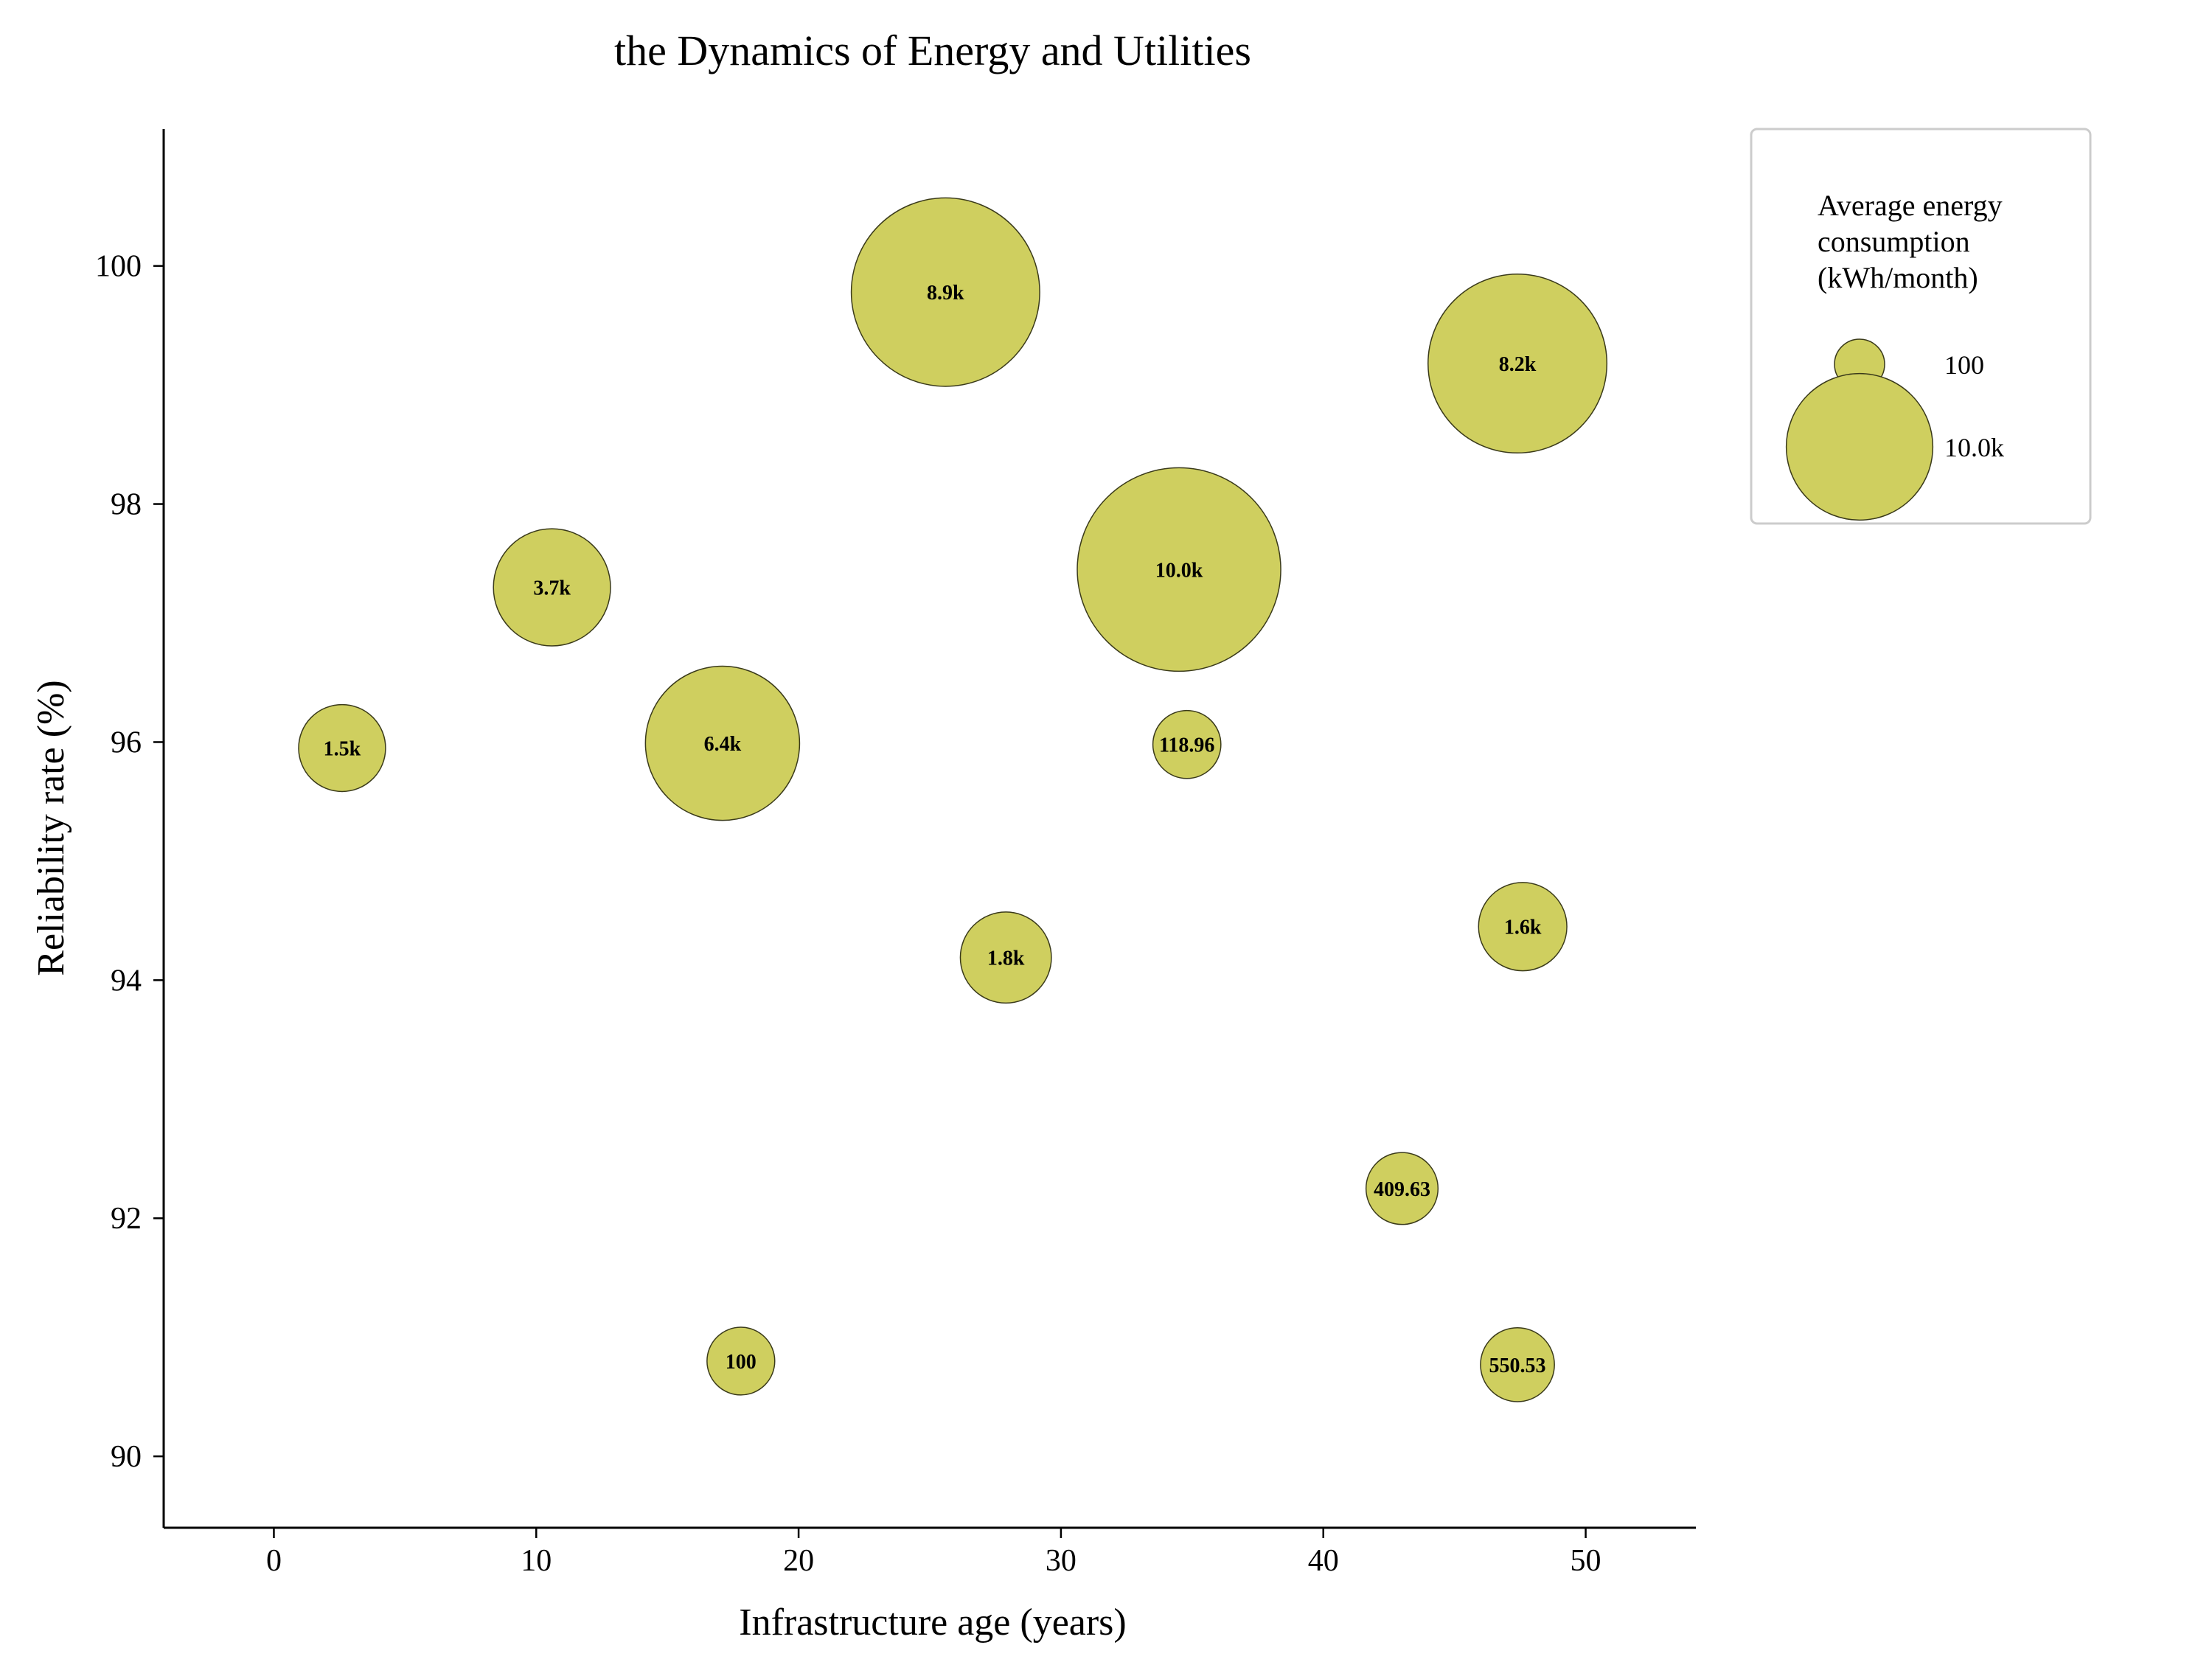 This screenshot has width=2212, height=1659. I want to click on bubble-label: 8.9k, so click(945, 293).